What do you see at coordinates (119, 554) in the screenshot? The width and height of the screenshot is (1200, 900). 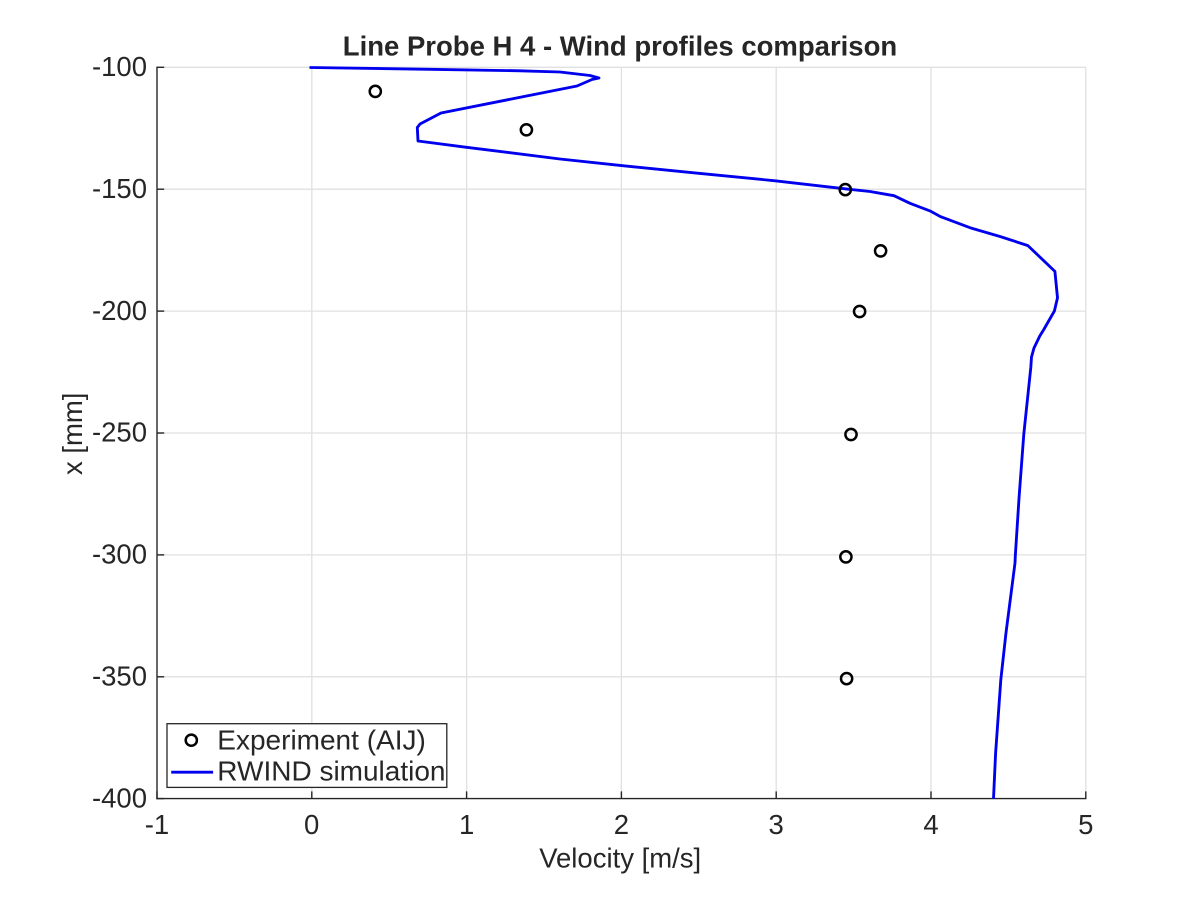 I see `svg-text: -300` at bounding box center [119, 554].